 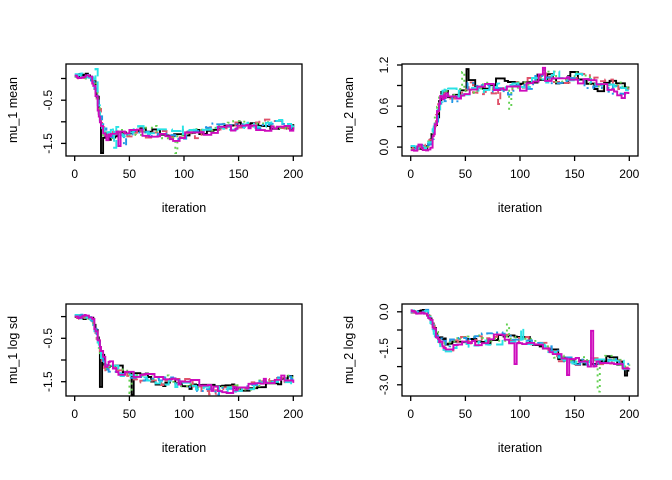 I want to click on y-axis-title-mu-1-mean: mu_1 mean, so click(x=12, y=110).